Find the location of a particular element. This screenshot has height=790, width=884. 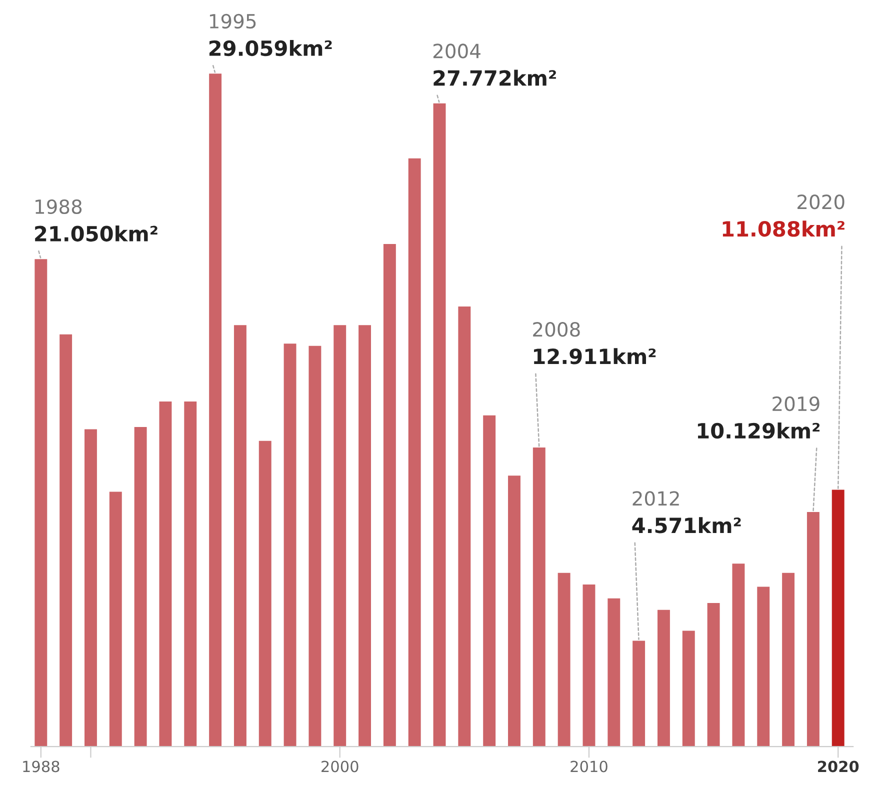

annotation: 2012 is located at coordinates (655, 498).